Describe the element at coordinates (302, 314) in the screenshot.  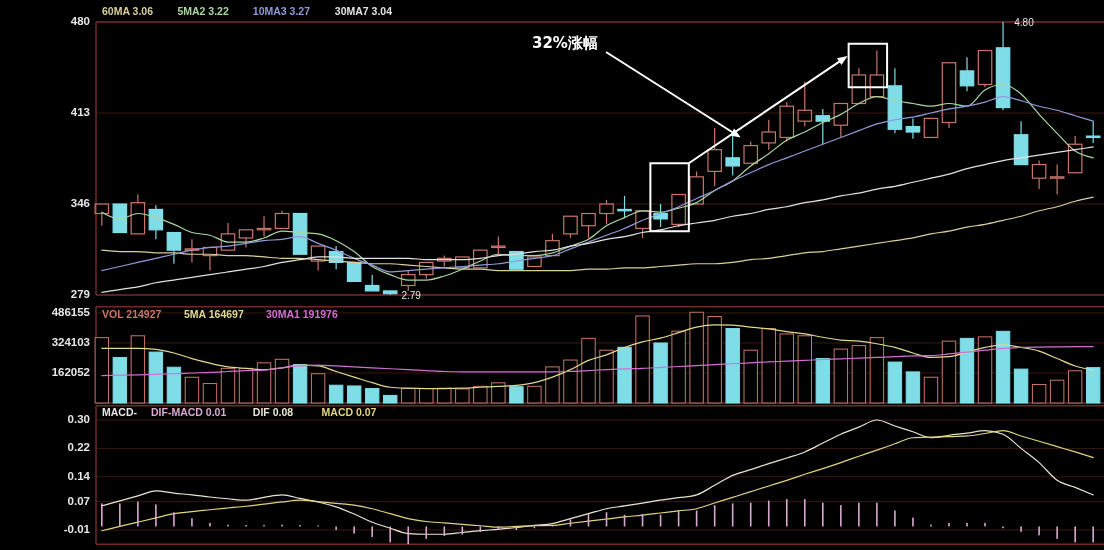
I see `text: 30MA1 191976` at that location.